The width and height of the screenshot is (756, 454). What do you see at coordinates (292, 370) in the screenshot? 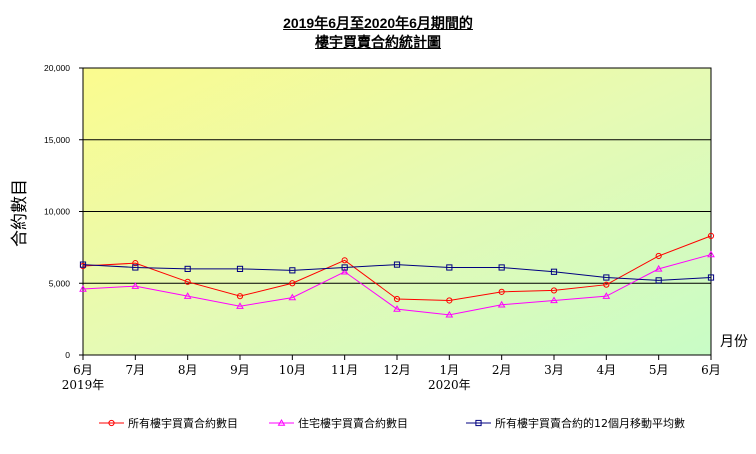
I see `x-tick-label: 10月` at bounding box center [292, 370].